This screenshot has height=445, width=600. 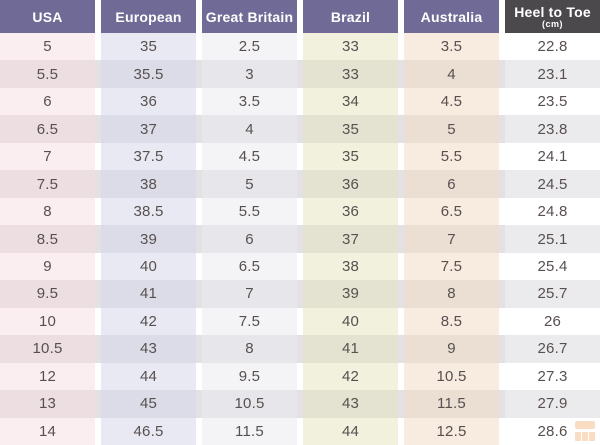 What do you see at coordinates (47, 101) in the screenshot?
I see `table-cell-usa: 6` at bounding box center [47, 101].